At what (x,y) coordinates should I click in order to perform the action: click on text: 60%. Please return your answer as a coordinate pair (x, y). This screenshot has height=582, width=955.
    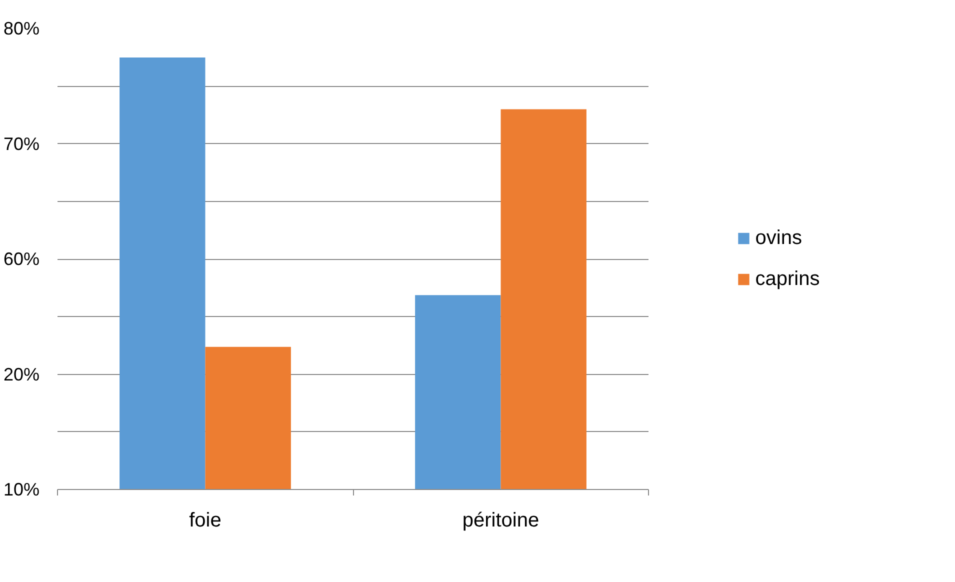
    Looking at the image, I should click on (21, 259).